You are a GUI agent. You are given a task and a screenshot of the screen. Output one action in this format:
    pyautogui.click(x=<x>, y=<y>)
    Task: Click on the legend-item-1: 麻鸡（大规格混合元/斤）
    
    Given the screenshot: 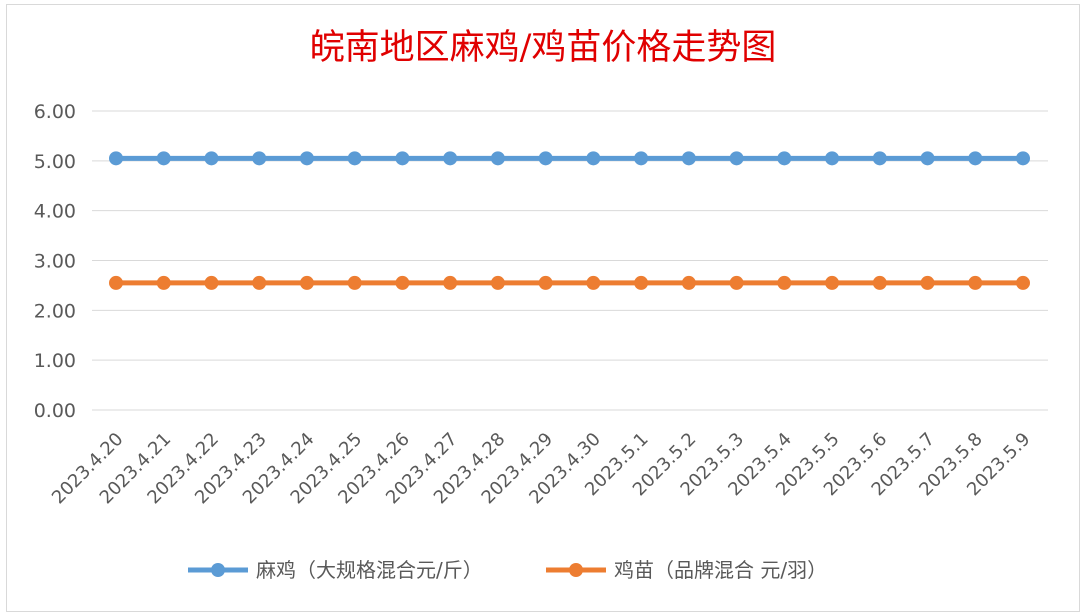 What is the action you would take?
    pyautogui.click(x=335, y=570)
    